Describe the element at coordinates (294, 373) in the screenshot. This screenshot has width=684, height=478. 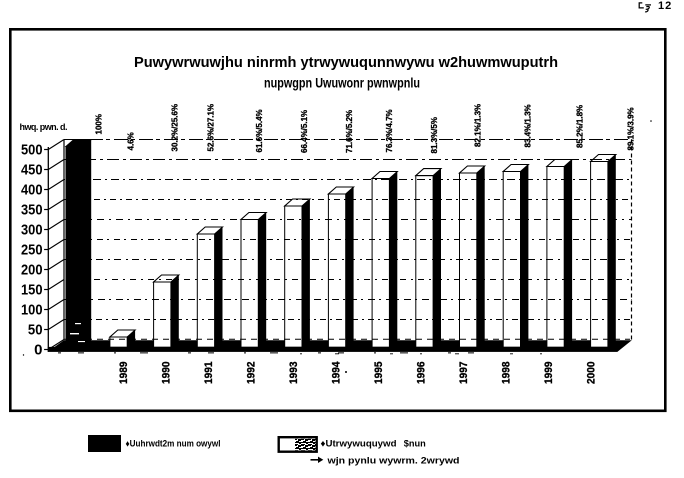
I see `svg-text: 1993` at that location.